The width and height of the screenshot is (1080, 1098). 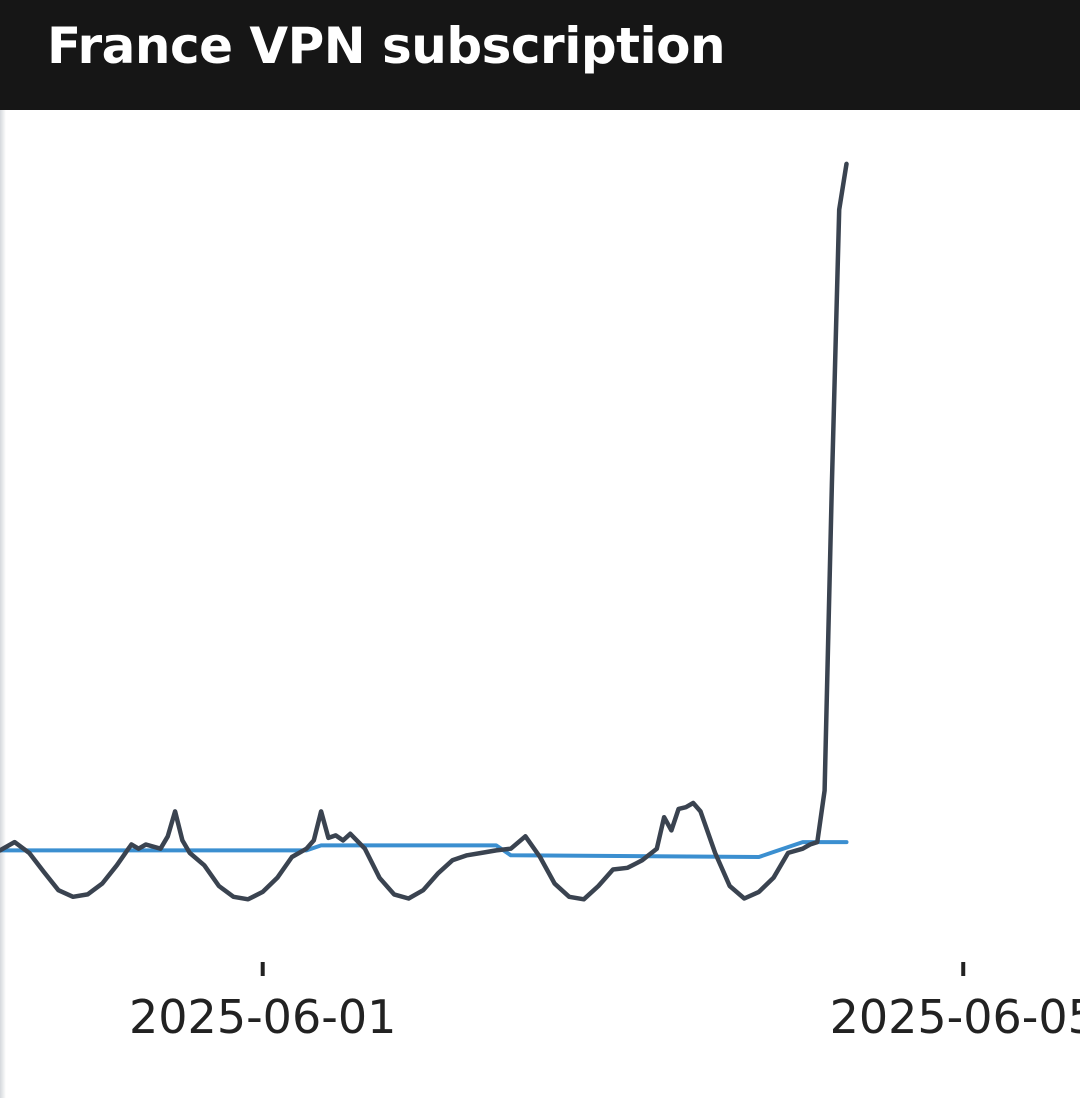 I want to click on x-tick-label: 2025-06-05, so click(x=955, y=1017).